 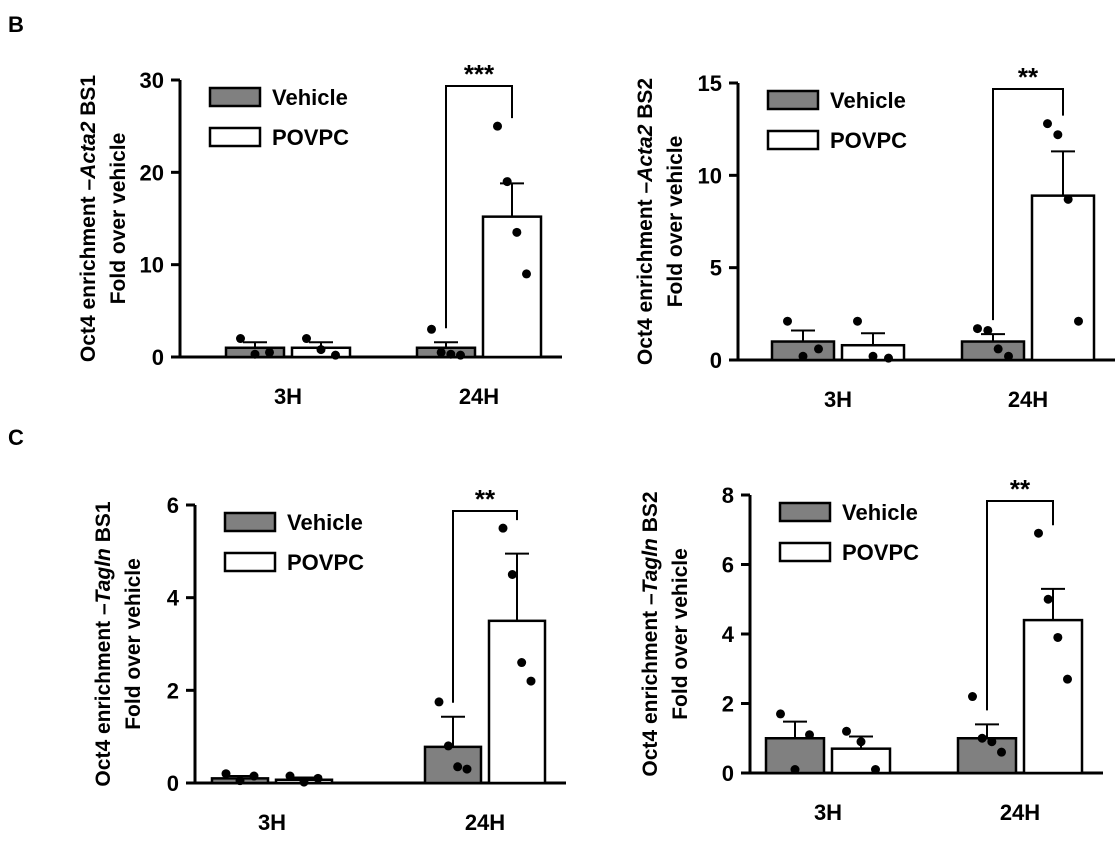 I want to click on y-tick-label: 5, so click(x=716, y=268).